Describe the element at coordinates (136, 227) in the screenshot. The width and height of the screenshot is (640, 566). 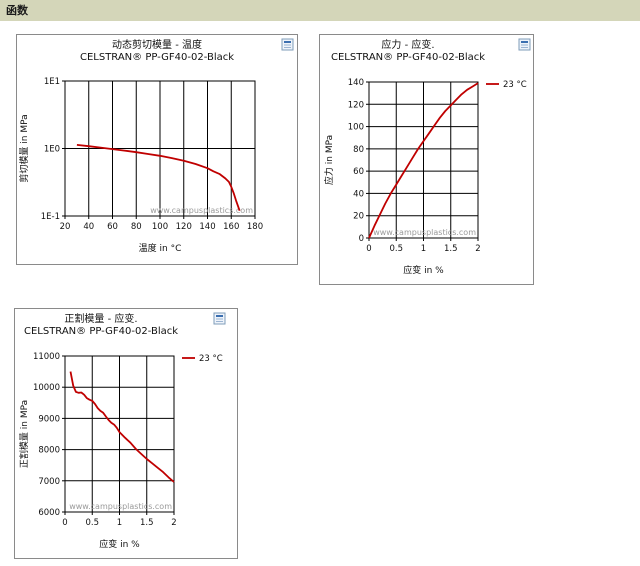
I see `x-tick-label: 80` at that location.